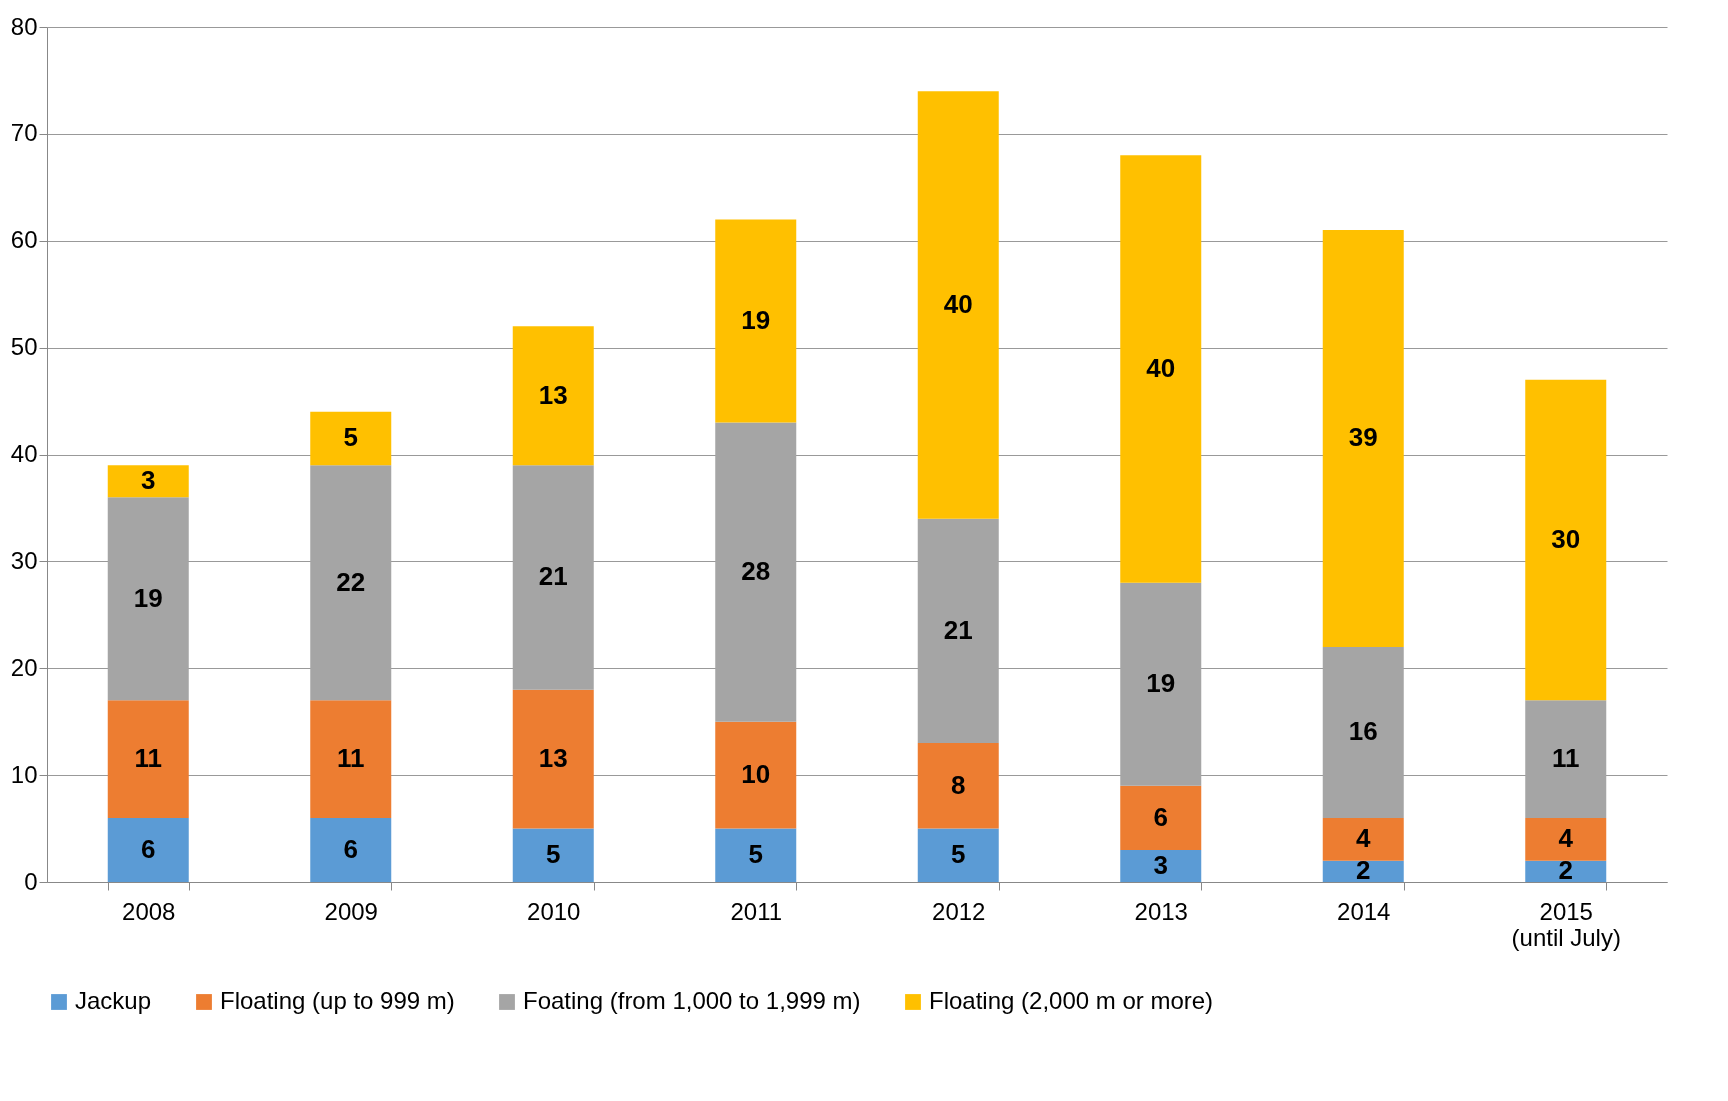  What do you see at coordinates (24, 26) in the screenshot?
I see `y-tick-label: 80` at bounding box center [24, 26].